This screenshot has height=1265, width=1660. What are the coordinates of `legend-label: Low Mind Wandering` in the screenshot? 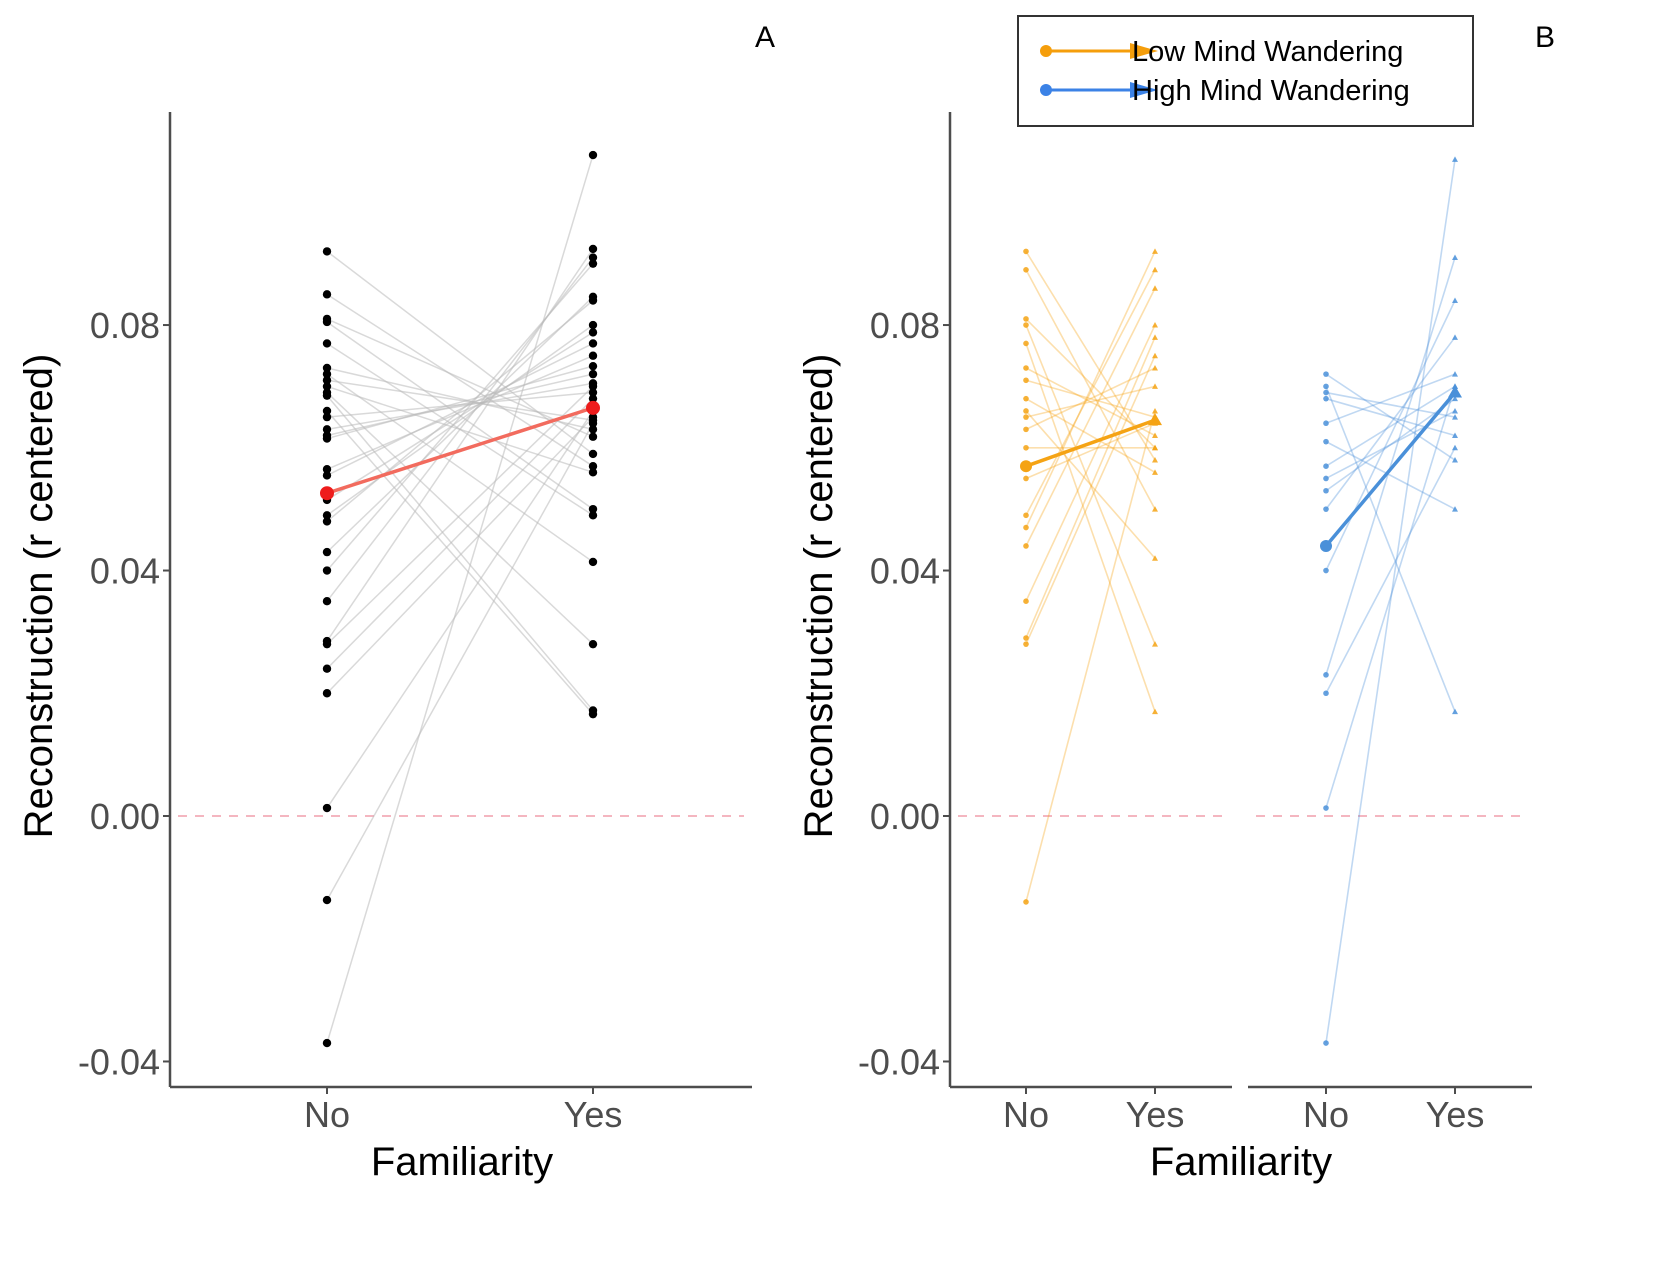 It's located at (1267, 52).